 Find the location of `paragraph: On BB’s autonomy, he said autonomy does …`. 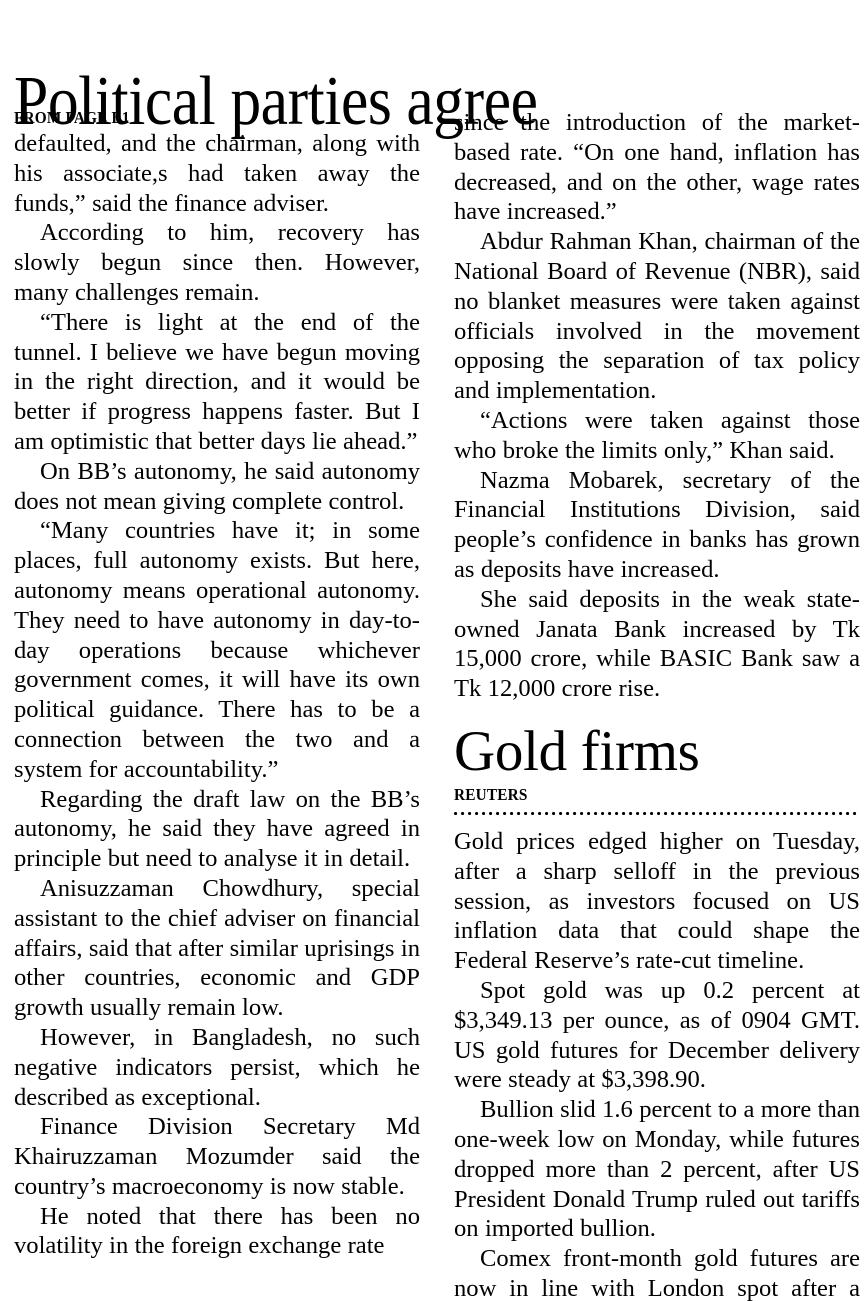

paragraph: On BB’s autonomy, he said autonomy does … is located at coordinates (217, 486).